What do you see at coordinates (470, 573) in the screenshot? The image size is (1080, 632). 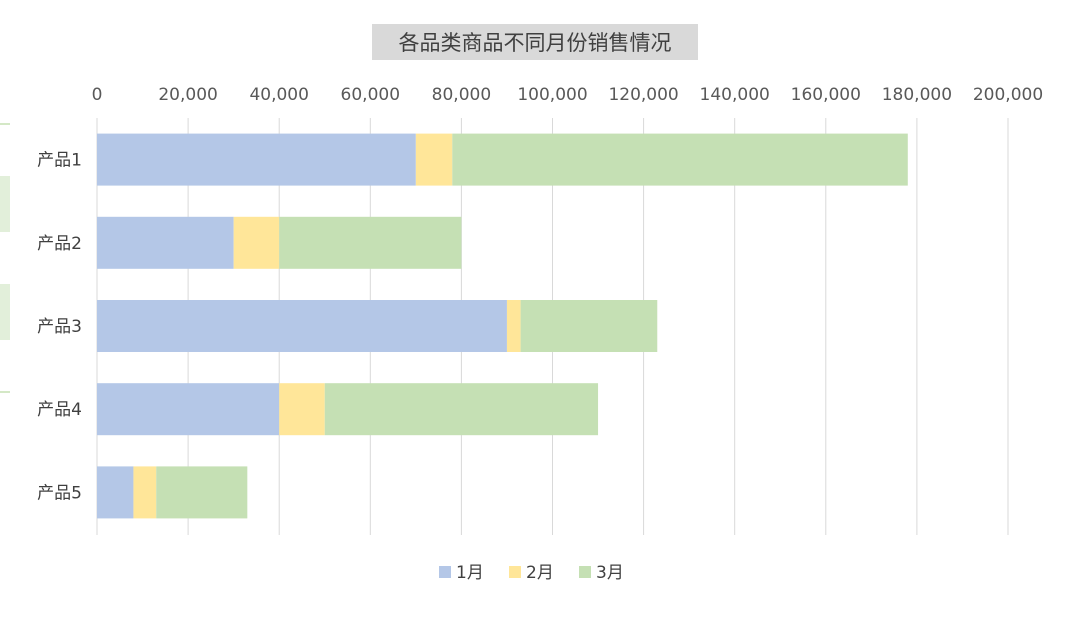 I see `legend-label: 1月` at bounding box center [470, 573].